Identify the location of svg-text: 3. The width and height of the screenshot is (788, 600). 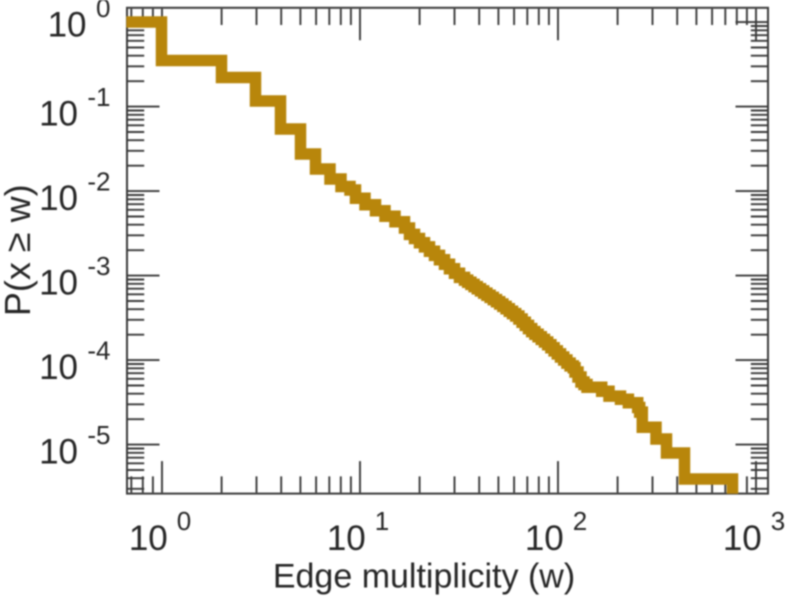
(778, 521).